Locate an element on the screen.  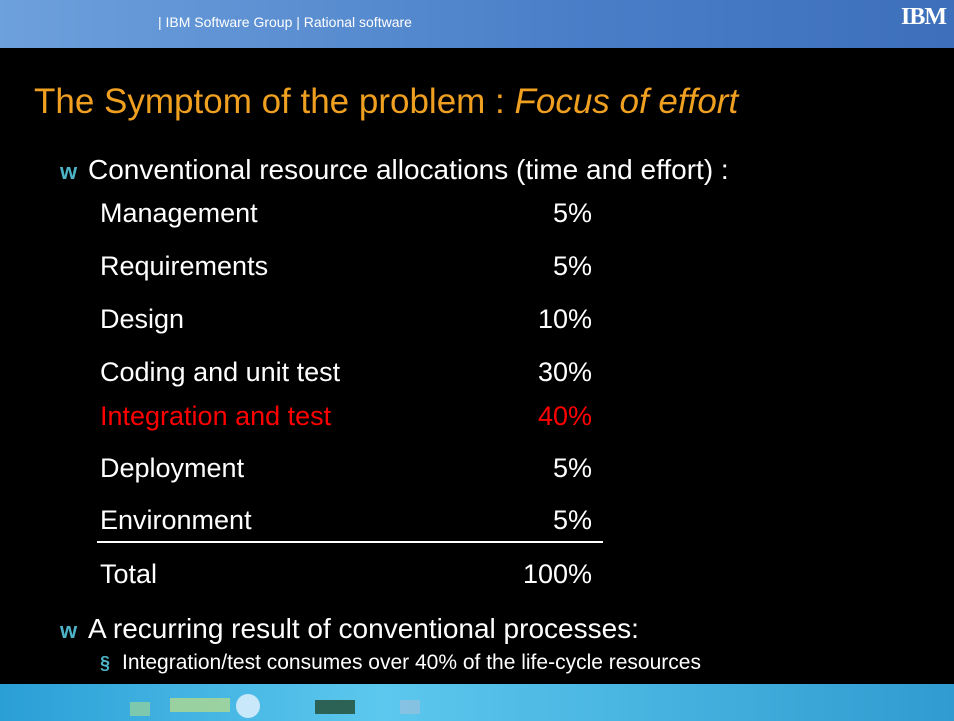
header-text: | IBM Software Group | Rational software is located at coordinates (285, 22).